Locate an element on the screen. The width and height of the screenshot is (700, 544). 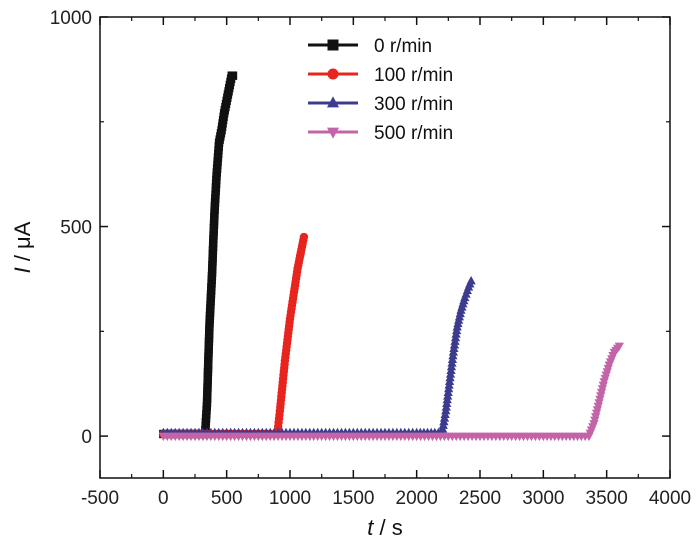
legend-label: 0 r/min is located at coordinates (403, 46).